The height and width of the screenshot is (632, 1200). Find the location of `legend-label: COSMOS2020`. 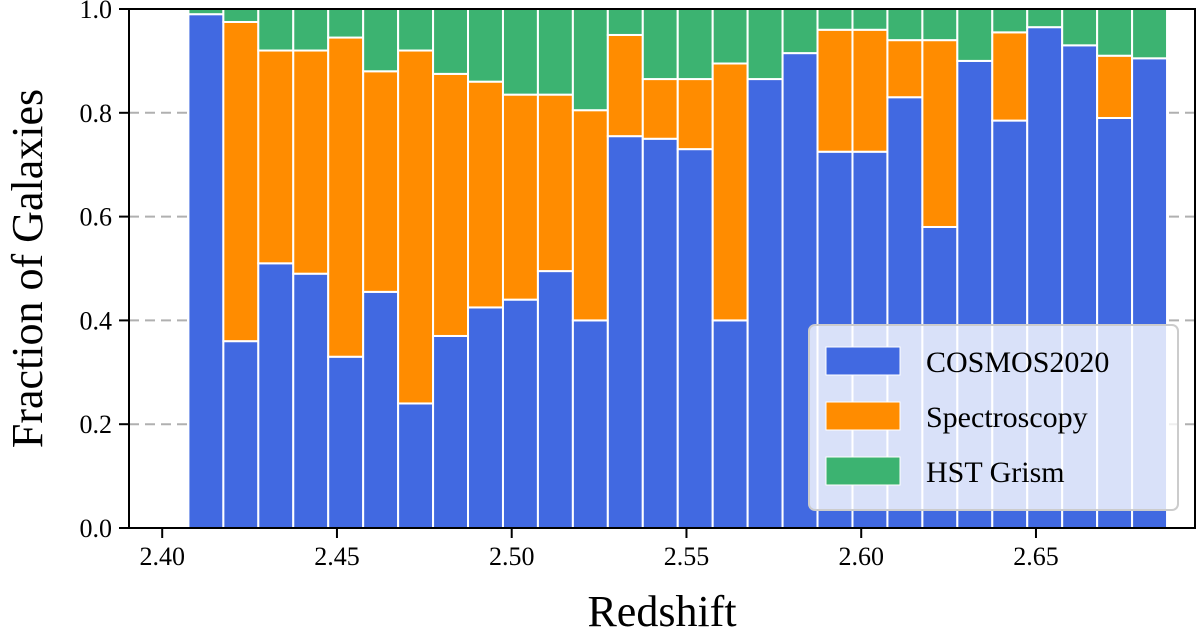

legend-label: COSMOS2020 is located at coordinates (1017, 362).